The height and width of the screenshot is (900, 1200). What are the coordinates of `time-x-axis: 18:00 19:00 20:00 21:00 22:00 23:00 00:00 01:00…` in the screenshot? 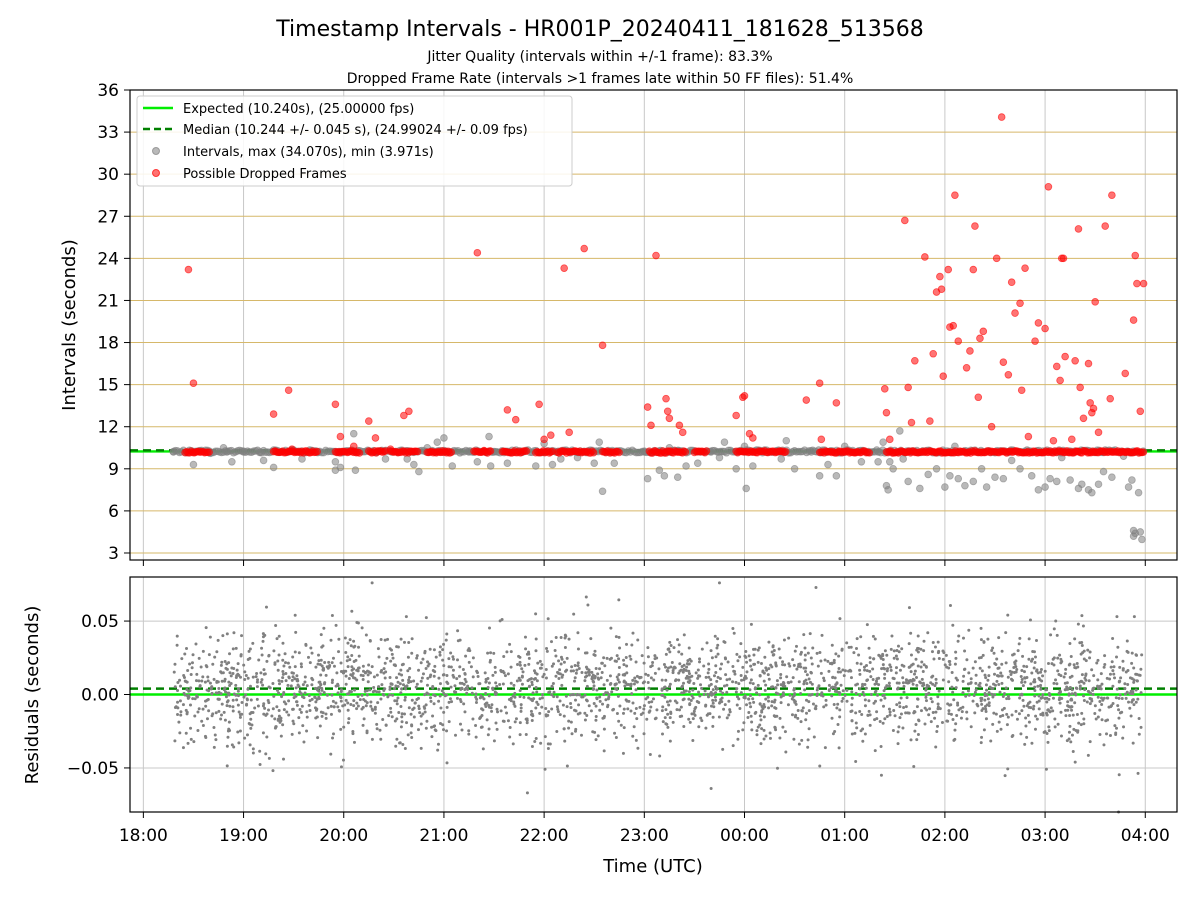 It's located at (644, 829).